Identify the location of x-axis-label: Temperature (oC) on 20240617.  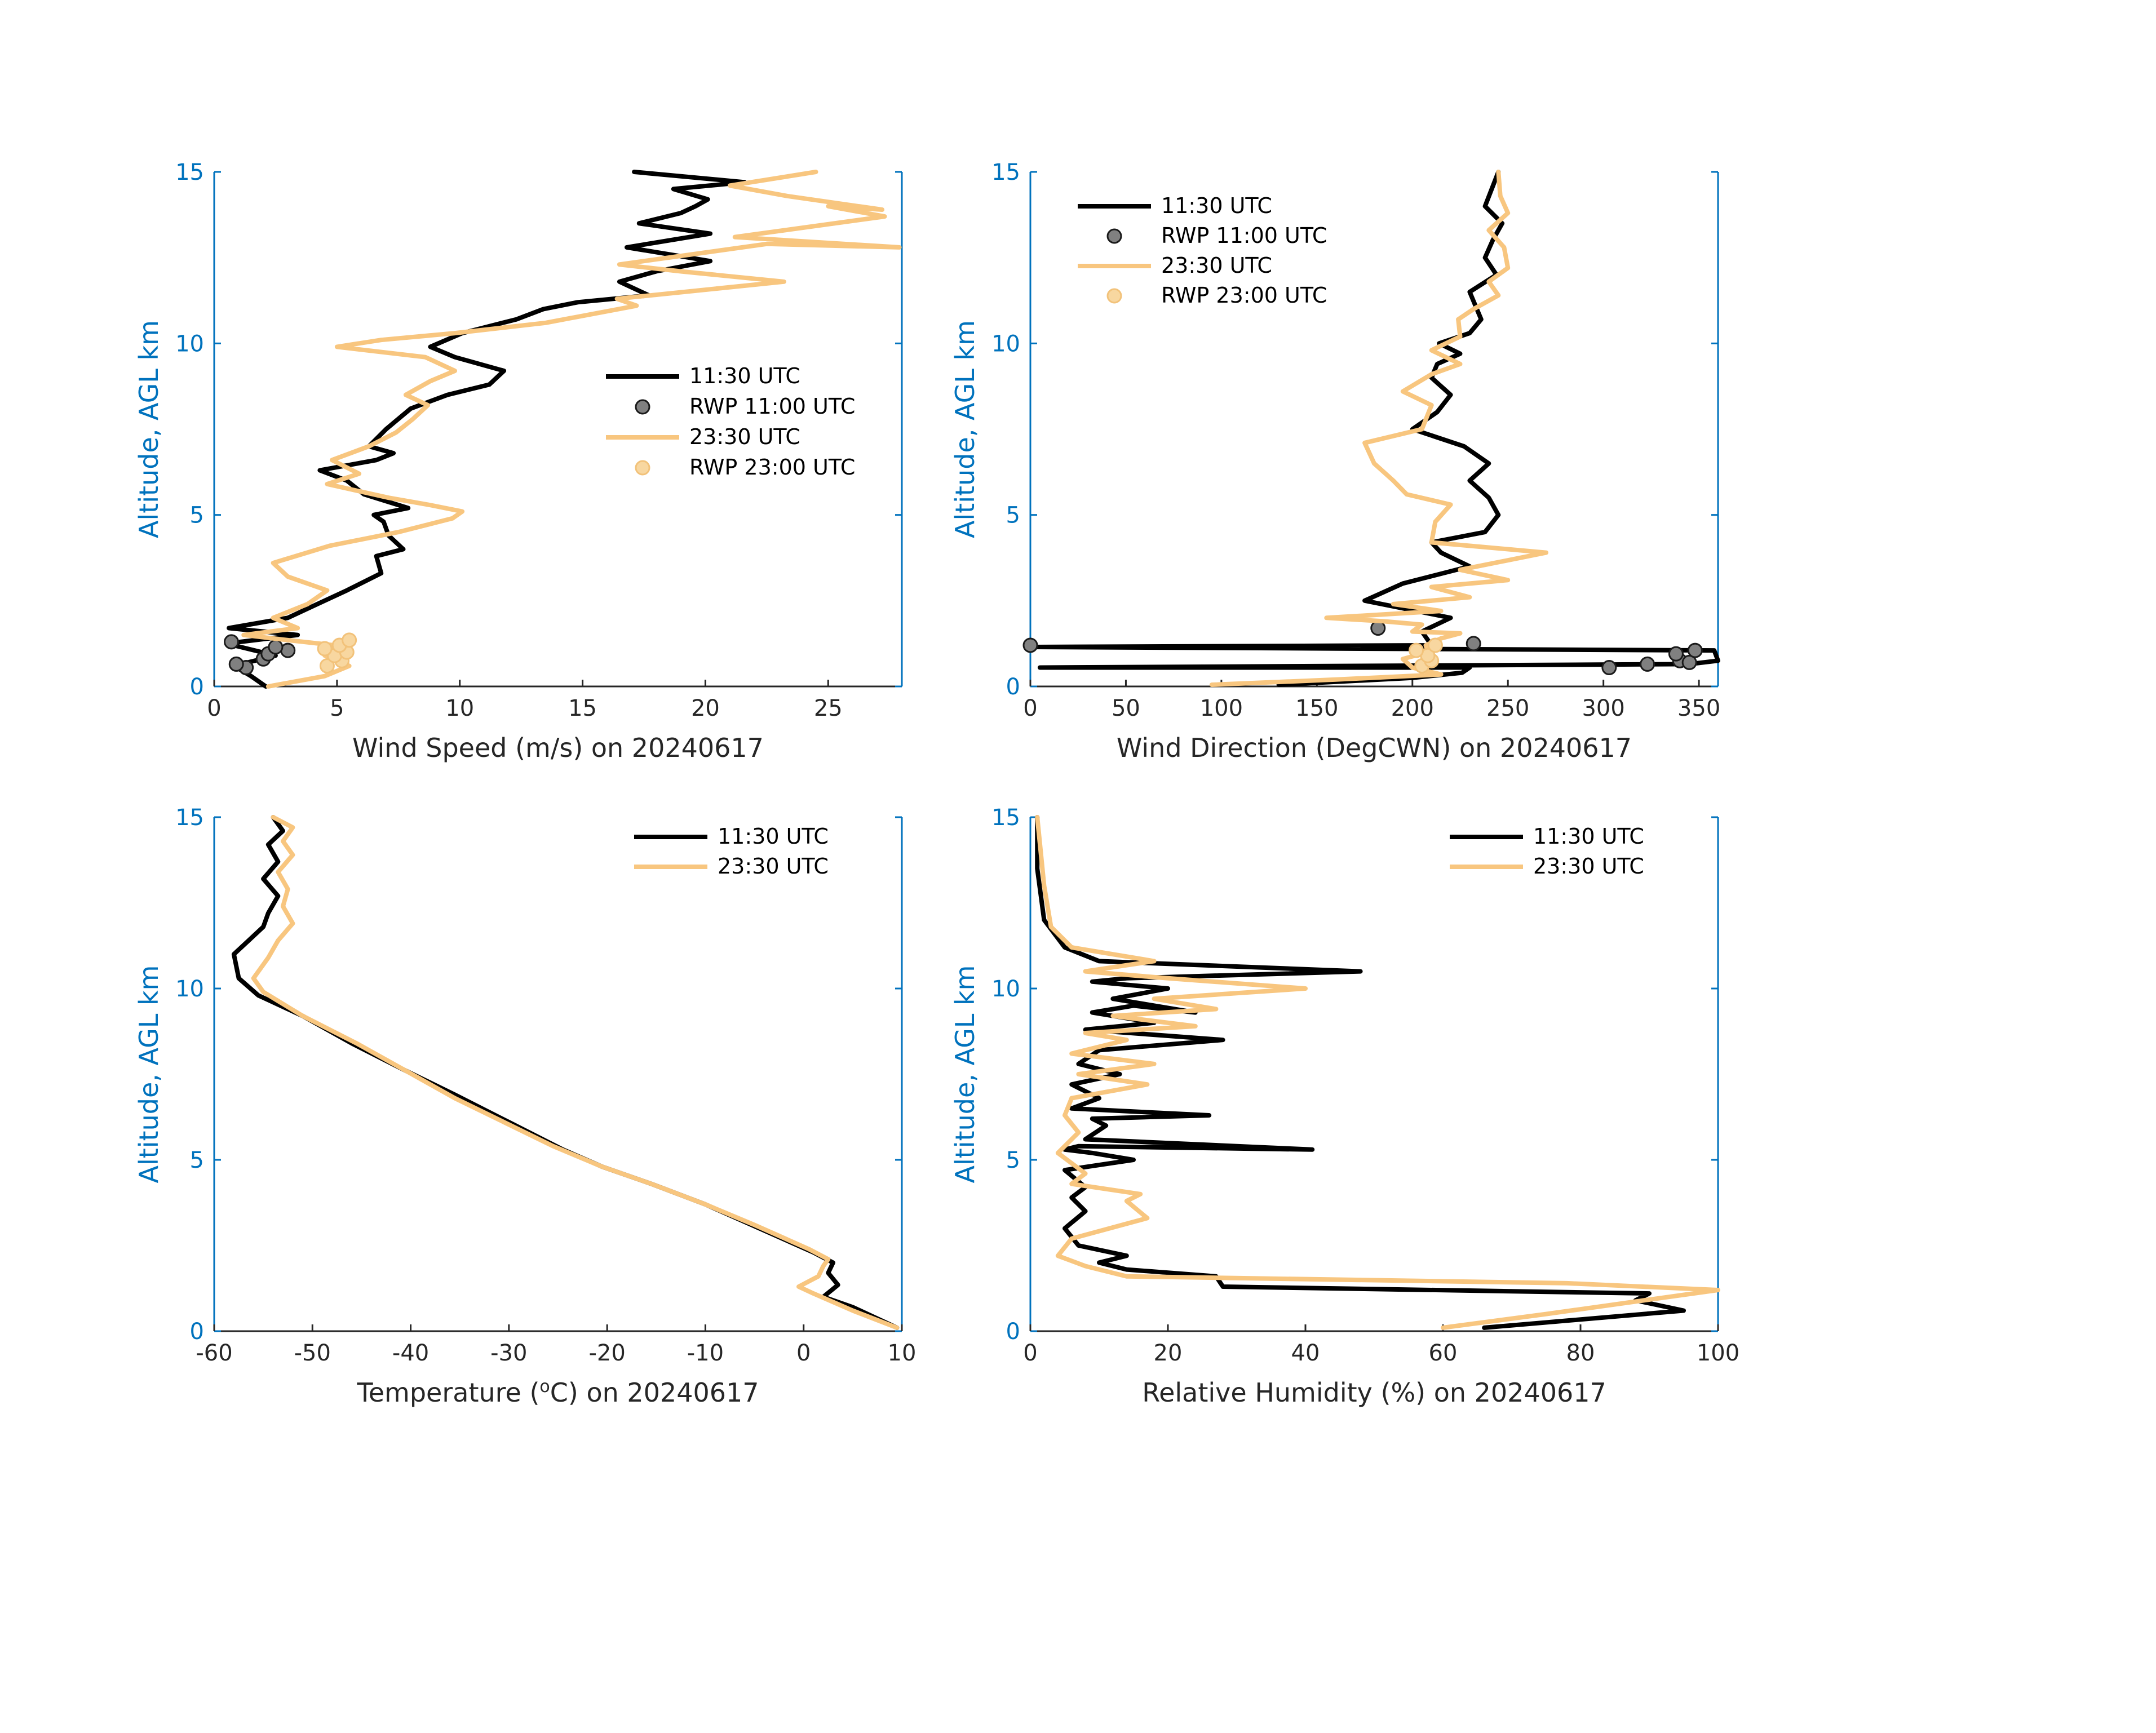
(557, 1392).